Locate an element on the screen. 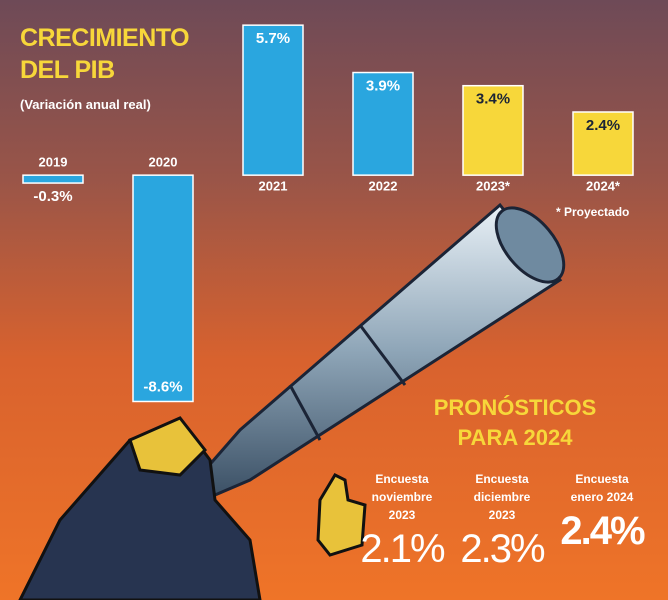 This screenshot has width=668, height=600. x-tick-label: 2024* is located at coordinates (603, 186).